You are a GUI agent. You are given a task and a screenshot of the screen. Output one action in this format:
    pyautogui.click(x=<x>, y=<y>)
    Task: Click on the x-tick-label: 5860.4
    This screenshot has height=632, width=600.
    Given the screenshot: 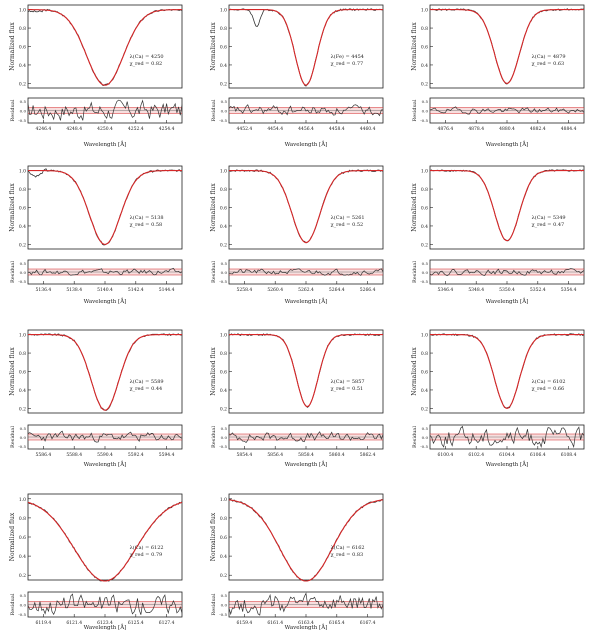 What is the action you would take?
    pyautogui.click(x=337, y=455)
    